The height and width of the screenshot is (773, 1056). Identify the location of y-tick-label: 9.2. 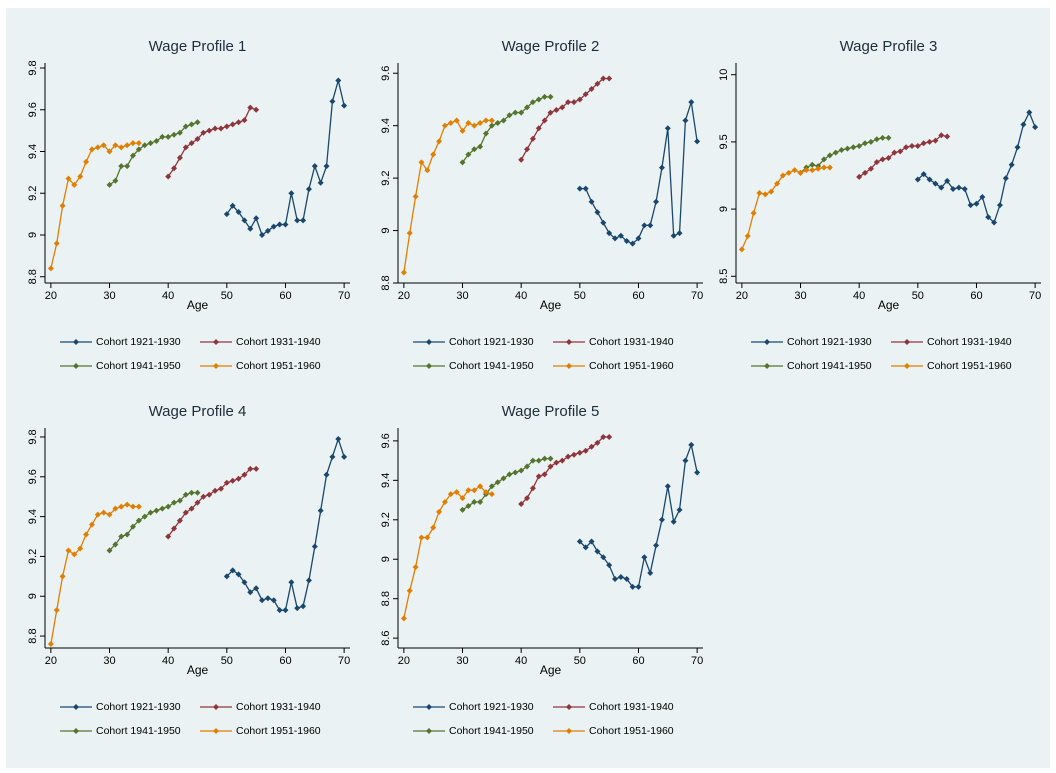
(33, 193).